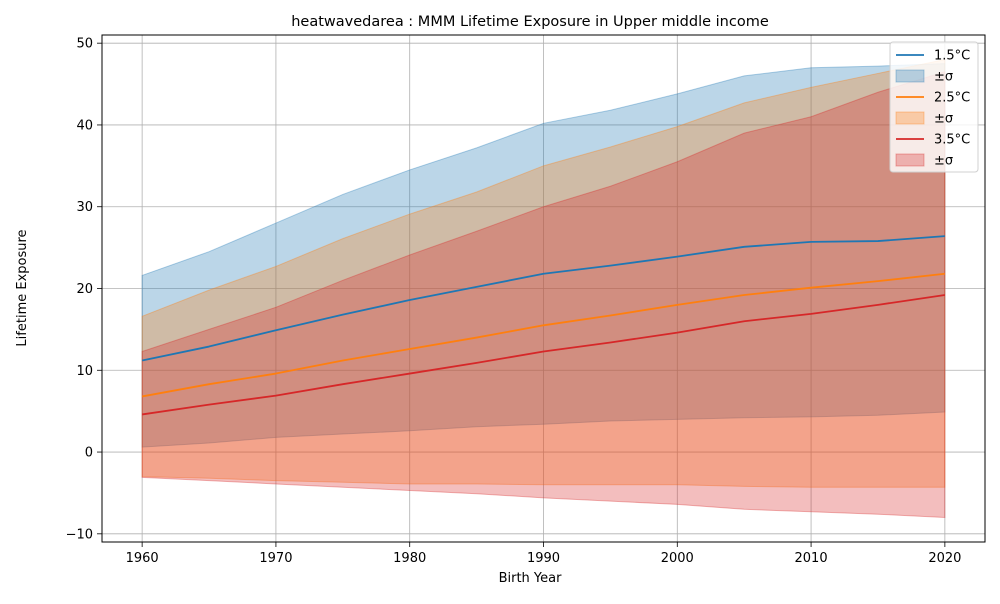 This screenshot has width=1000, height=604. Describe the element at coordinates (543, 558) in the screenshot. I see `x-tick-label: 1990` at that location.